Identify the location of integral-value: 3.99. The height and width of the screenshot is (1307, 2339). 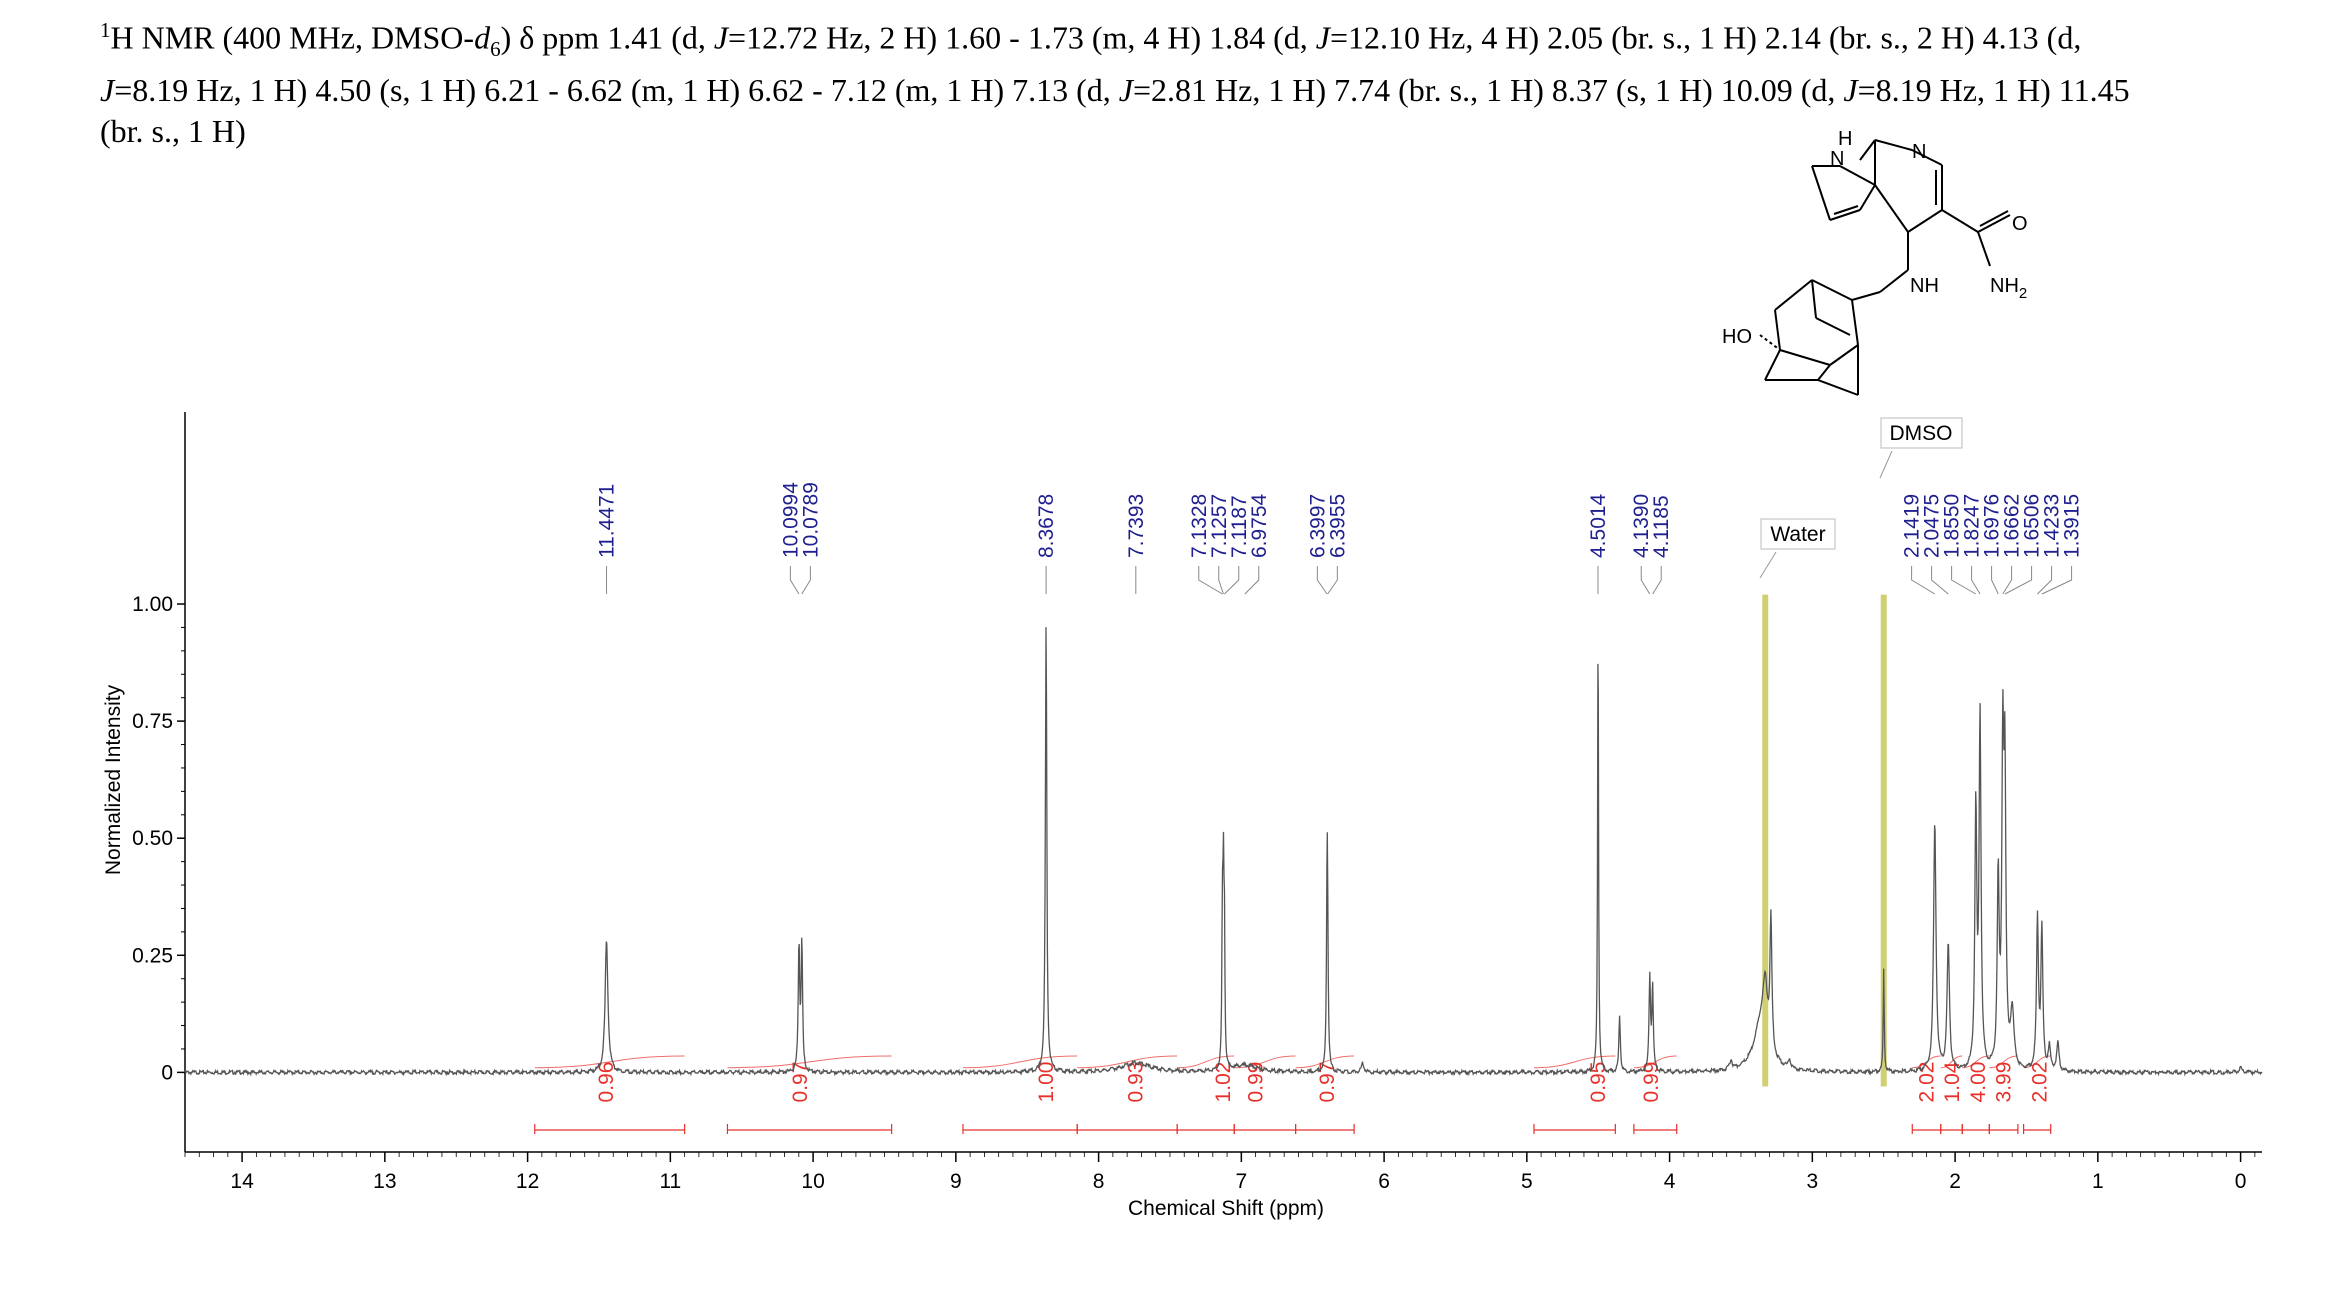
(2004, 1082).